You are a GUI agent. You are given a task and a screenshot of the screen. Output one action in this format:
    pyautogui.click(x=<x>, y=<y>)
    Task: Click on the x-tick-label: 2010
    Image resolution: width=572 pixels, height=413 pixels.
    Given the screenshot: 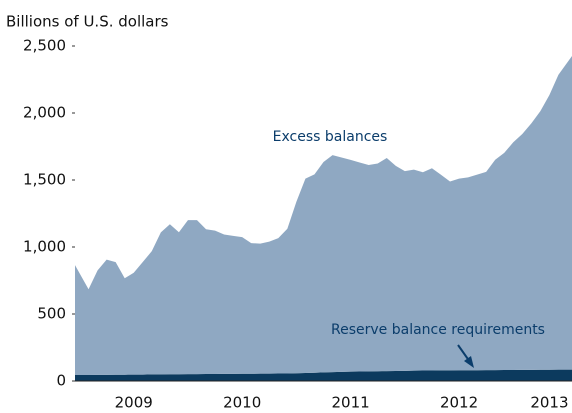 What is the action you would take?
    pyautogui.click(x=242, y=403)
    